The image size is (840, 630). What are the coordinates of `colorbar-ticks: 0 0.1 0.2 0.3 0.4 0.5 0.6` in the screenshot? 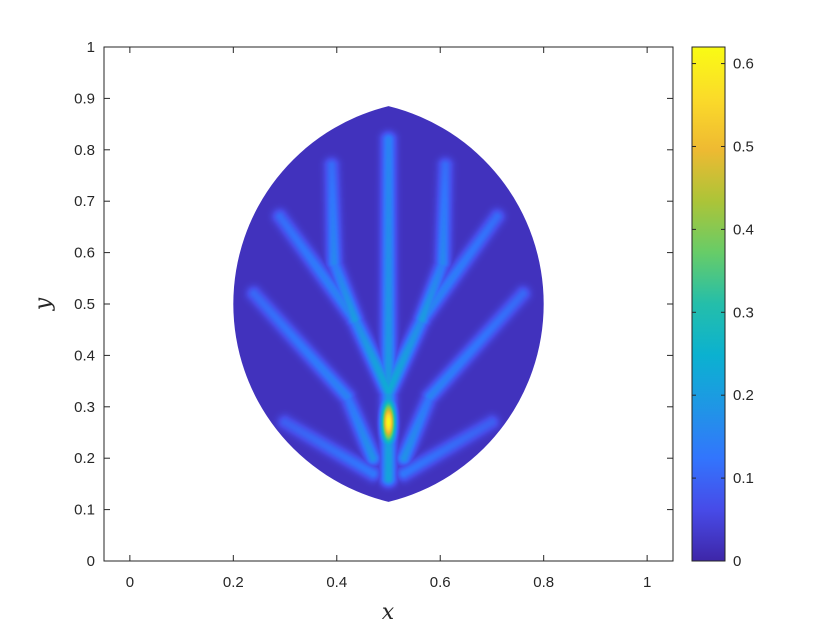 It's located at (723, 313).